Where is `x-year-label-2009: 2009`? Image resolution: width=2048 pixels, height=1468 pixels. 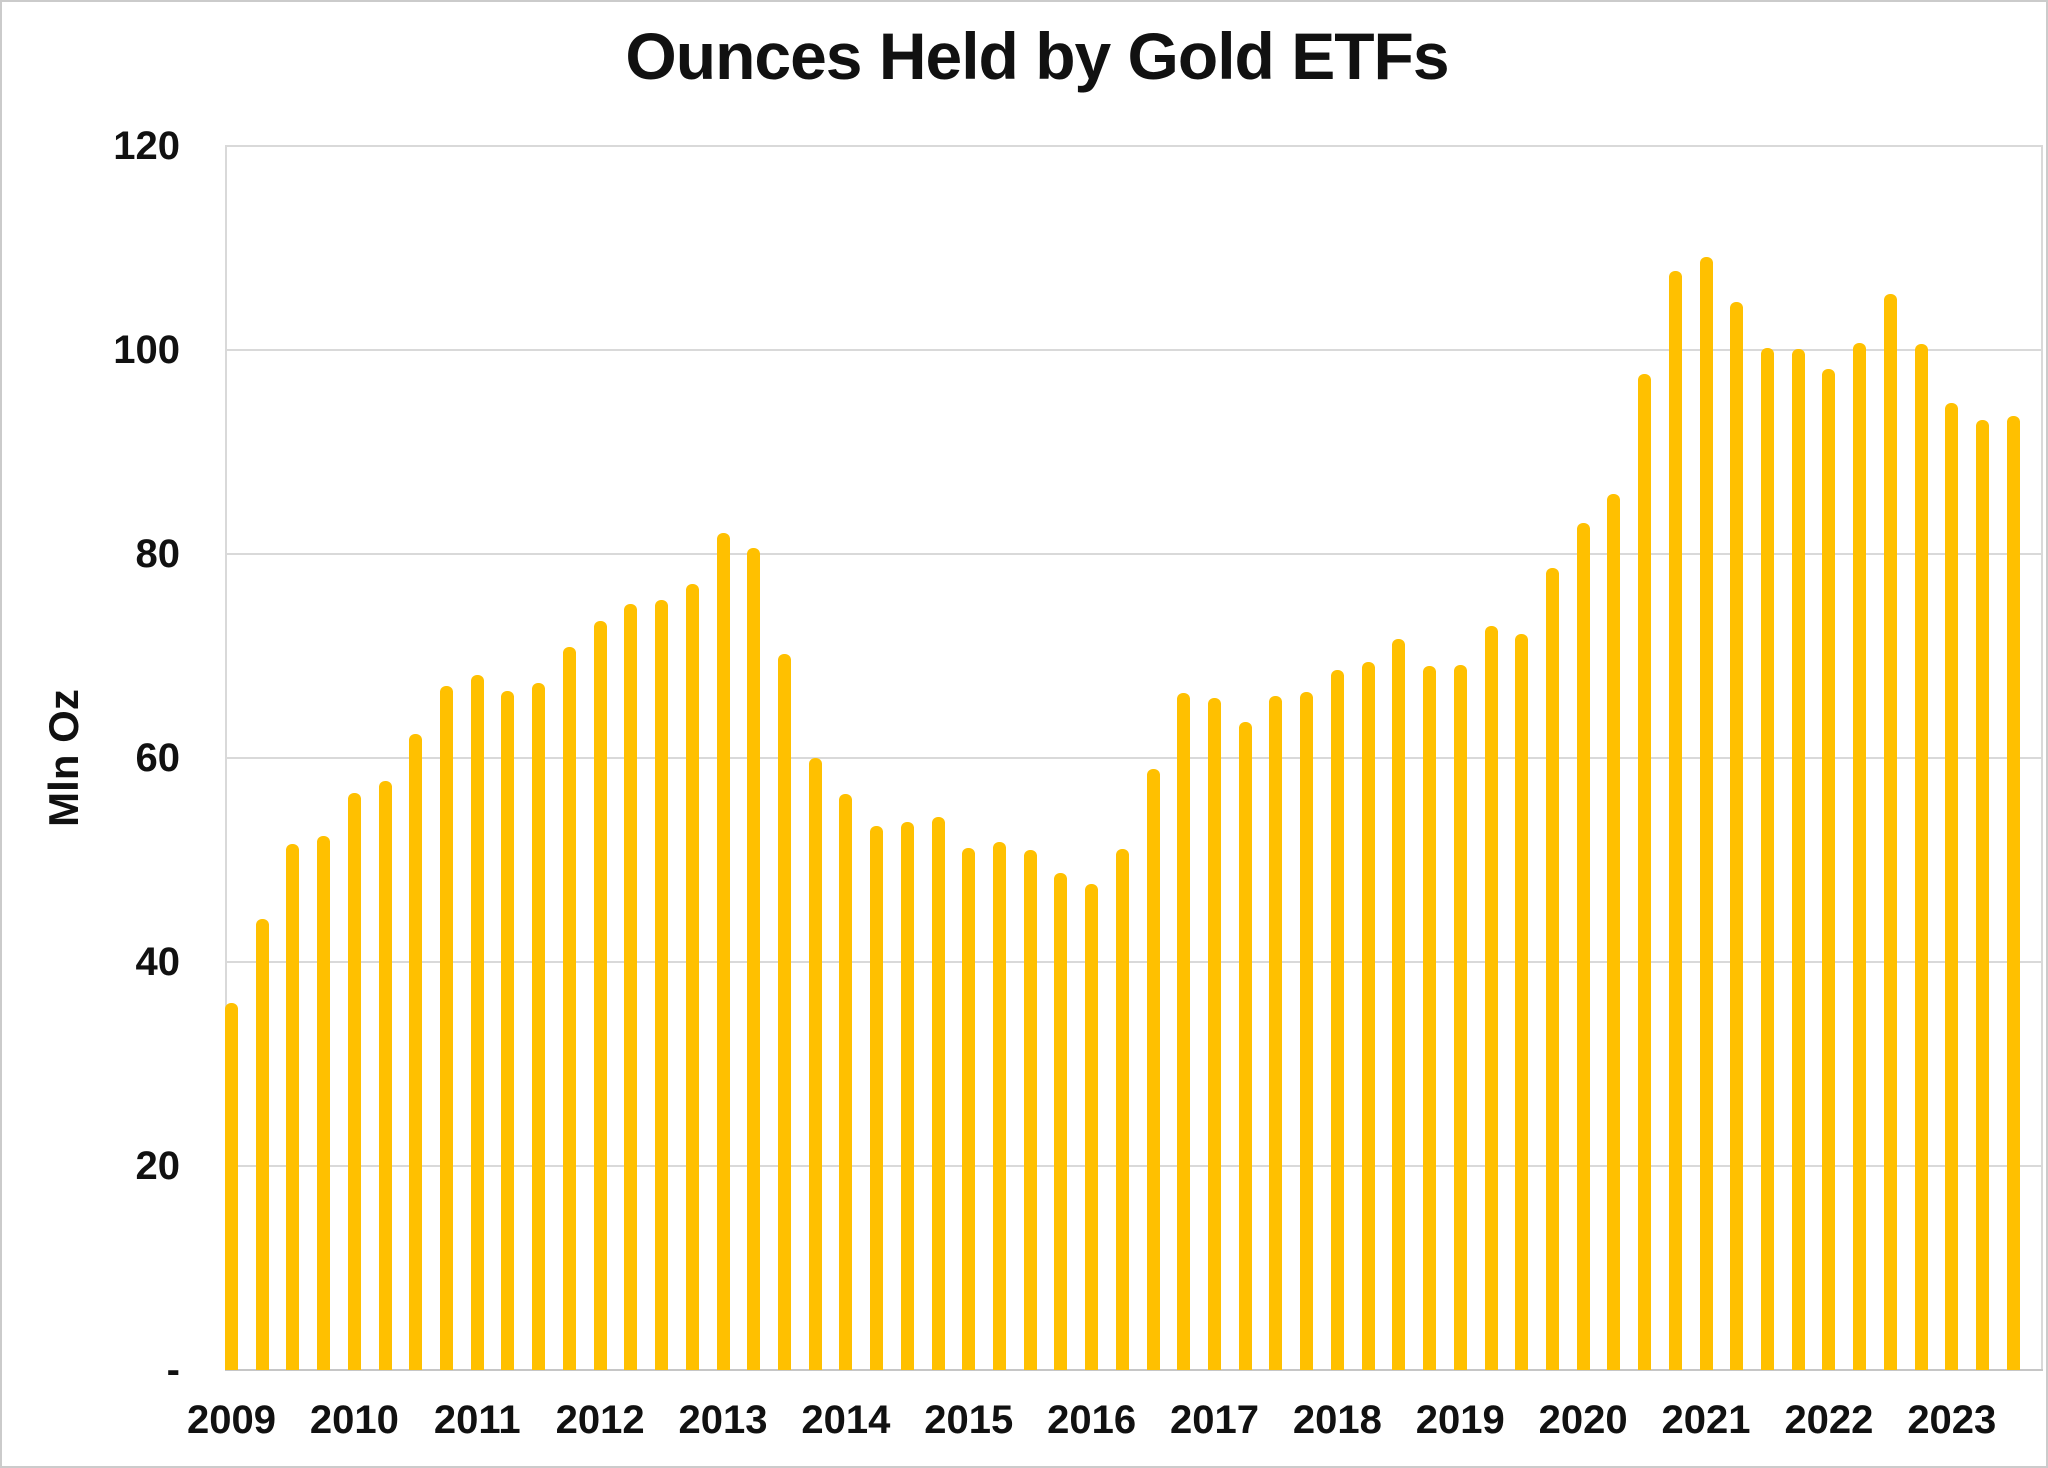
x-year-label-2009: 2009 is located at coordinates (231, 1420).